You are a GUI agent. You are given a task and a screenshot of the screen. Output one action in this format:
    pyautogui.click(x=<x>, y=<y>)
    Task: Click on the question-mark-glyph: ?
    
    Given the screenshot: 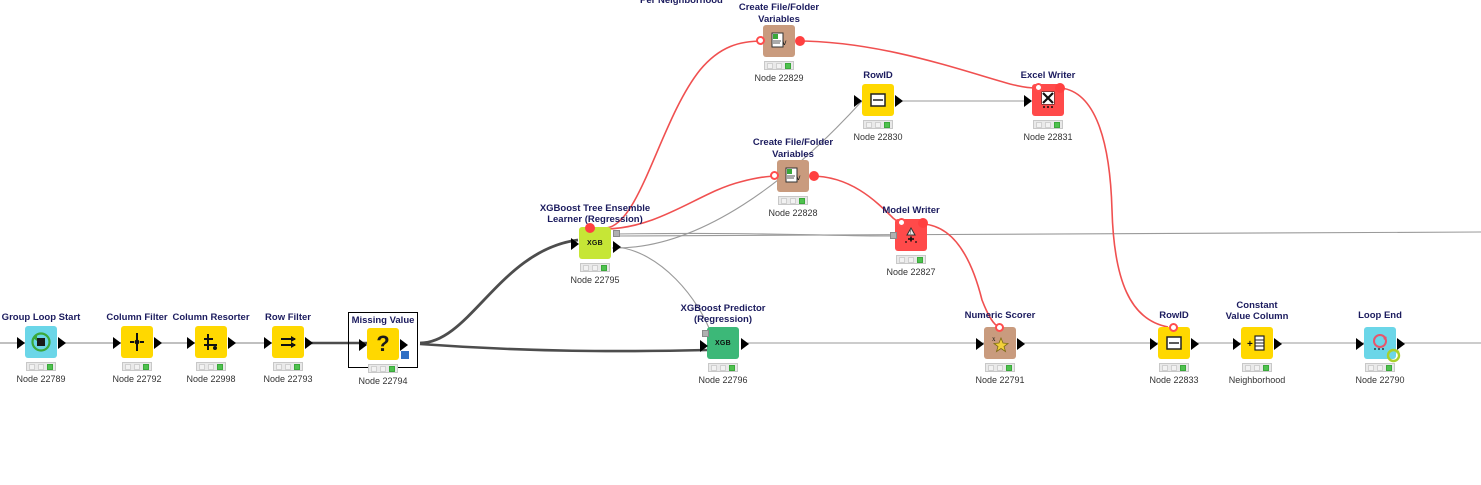 What is the action you would take?
    pyautogui.click(x=383, y=343)
    